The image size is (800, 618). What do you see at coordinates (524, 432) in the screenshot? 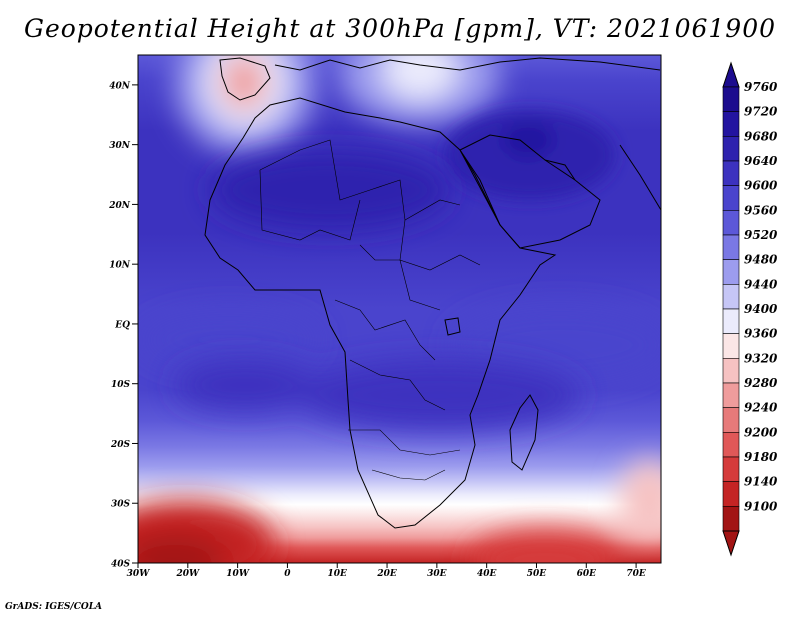
I see `madagascar-coast` at bounding box center [524, 432].